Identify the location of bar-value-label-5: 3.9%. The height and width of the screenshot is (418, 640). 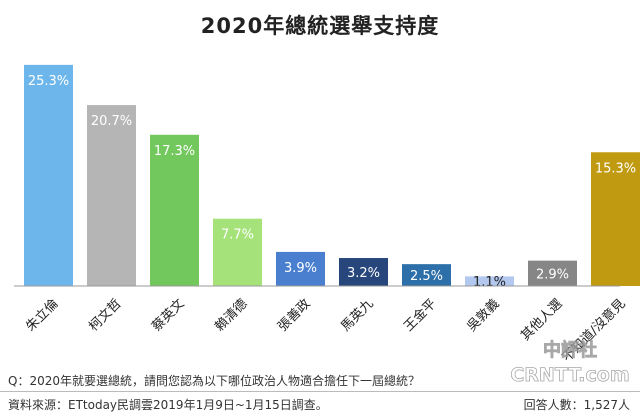
(300, 268).